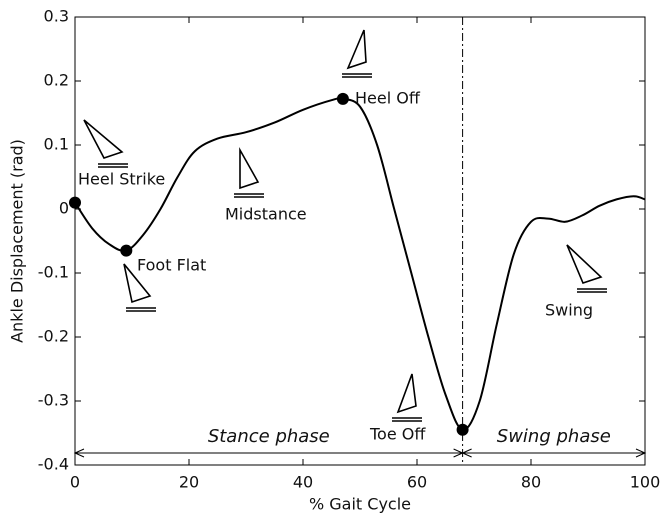 This screenshot has height=519, width=663. Describe the element at coordinates (360, 504) in the screenshot. I see `x-axis-label: % Gait Cycle` at that location.